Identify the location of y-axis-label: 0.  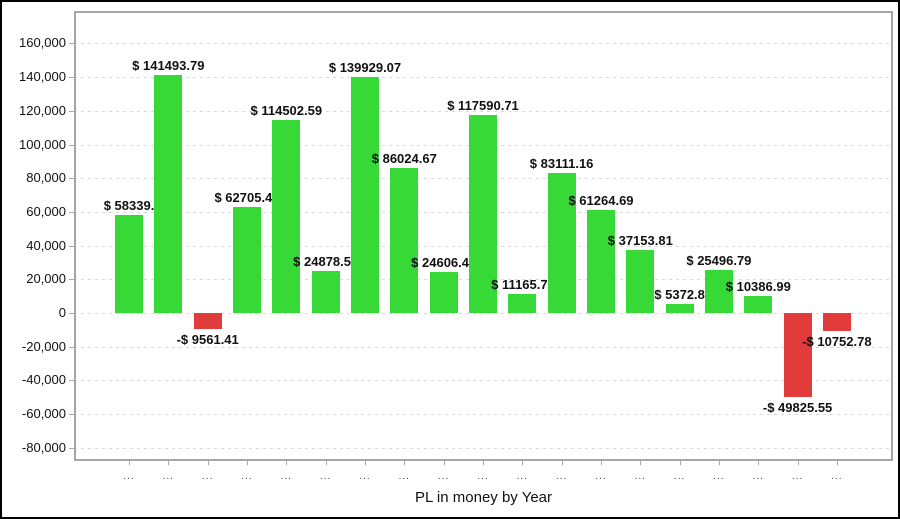
(62, 312).